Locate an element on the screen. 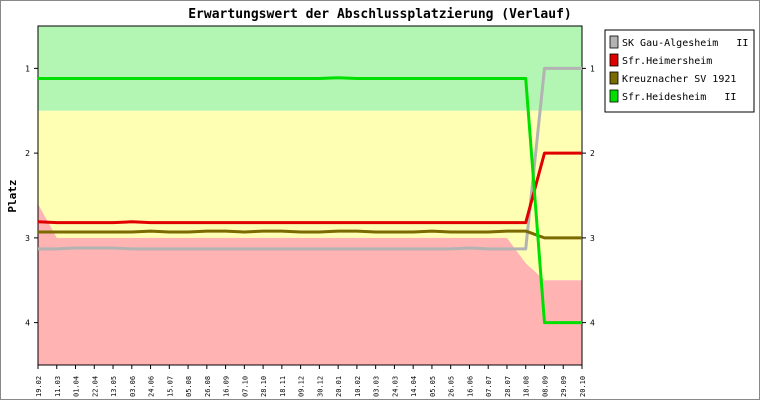 The image size is (760, 400). x-tick-label: 24.06 is located at coordinates (152, 386).